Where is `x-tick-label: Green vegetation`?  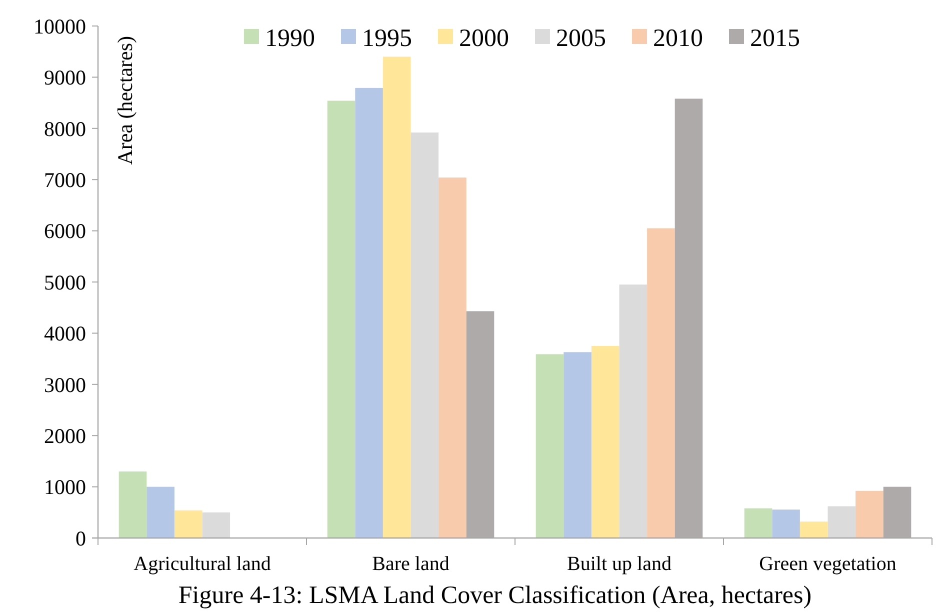
x-tick-label: Green vegetation is located at coordinates (827, 564).